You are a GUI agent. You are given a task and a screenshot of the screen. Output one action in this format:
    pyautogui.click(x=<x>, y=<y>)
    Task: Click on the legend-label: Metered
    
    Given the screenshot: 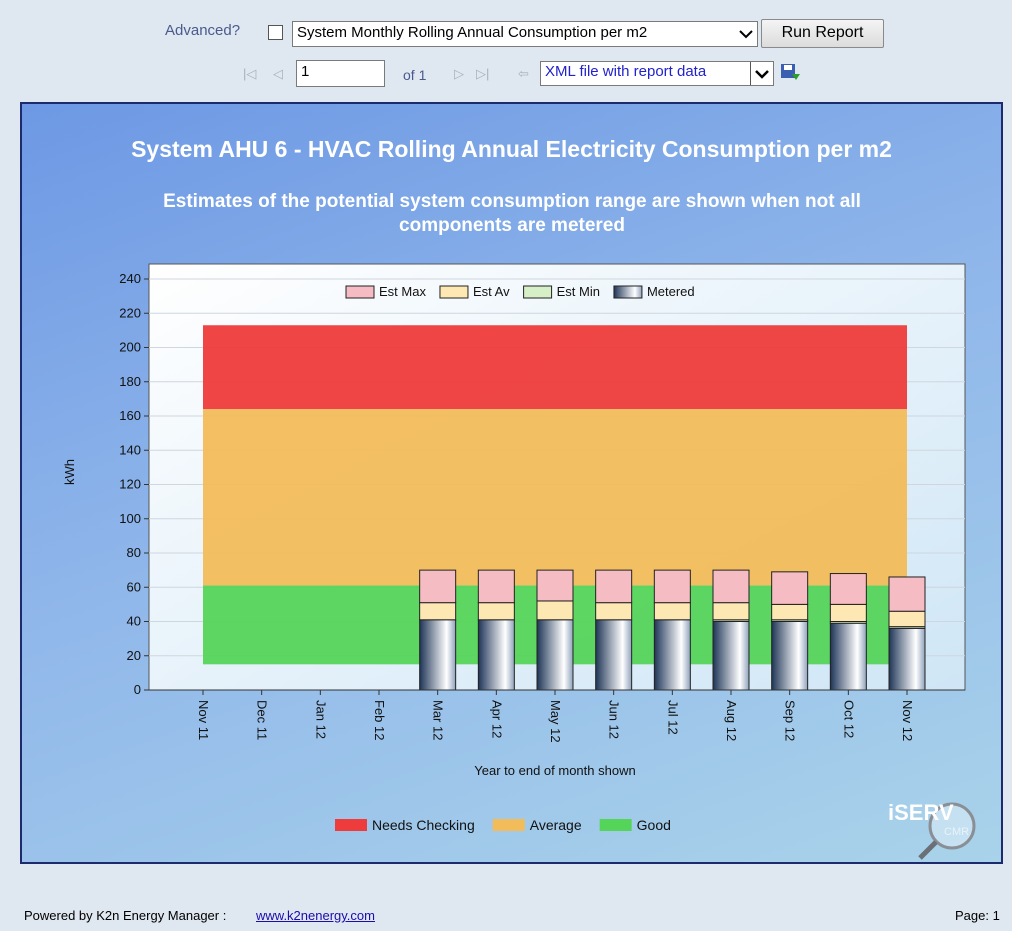 What is the action you would take?
    pyautogui.click(x=671, y=291)
    